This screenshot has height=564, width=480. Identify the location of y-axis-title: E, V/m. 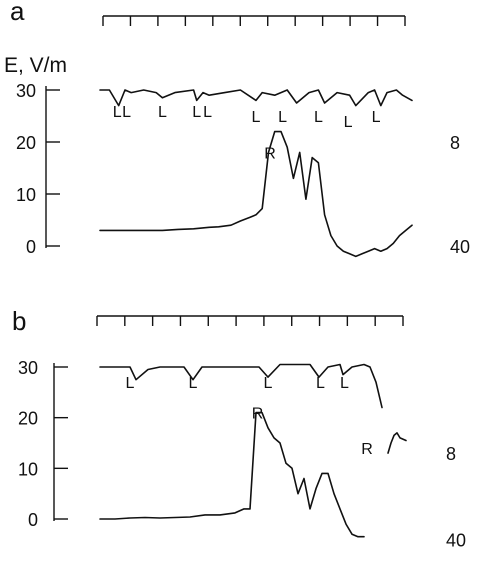
(35, 65).